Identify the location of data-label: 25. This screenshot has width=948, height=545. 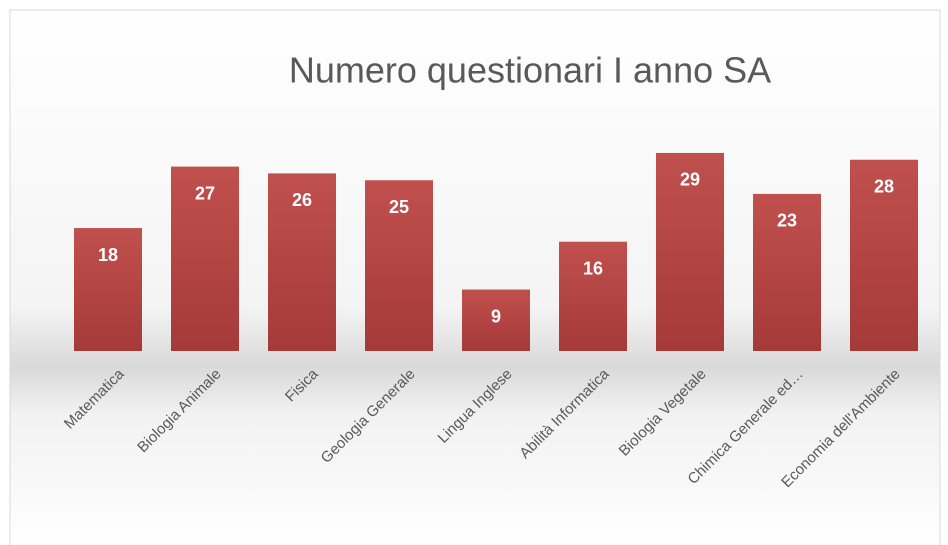
(399, 207).